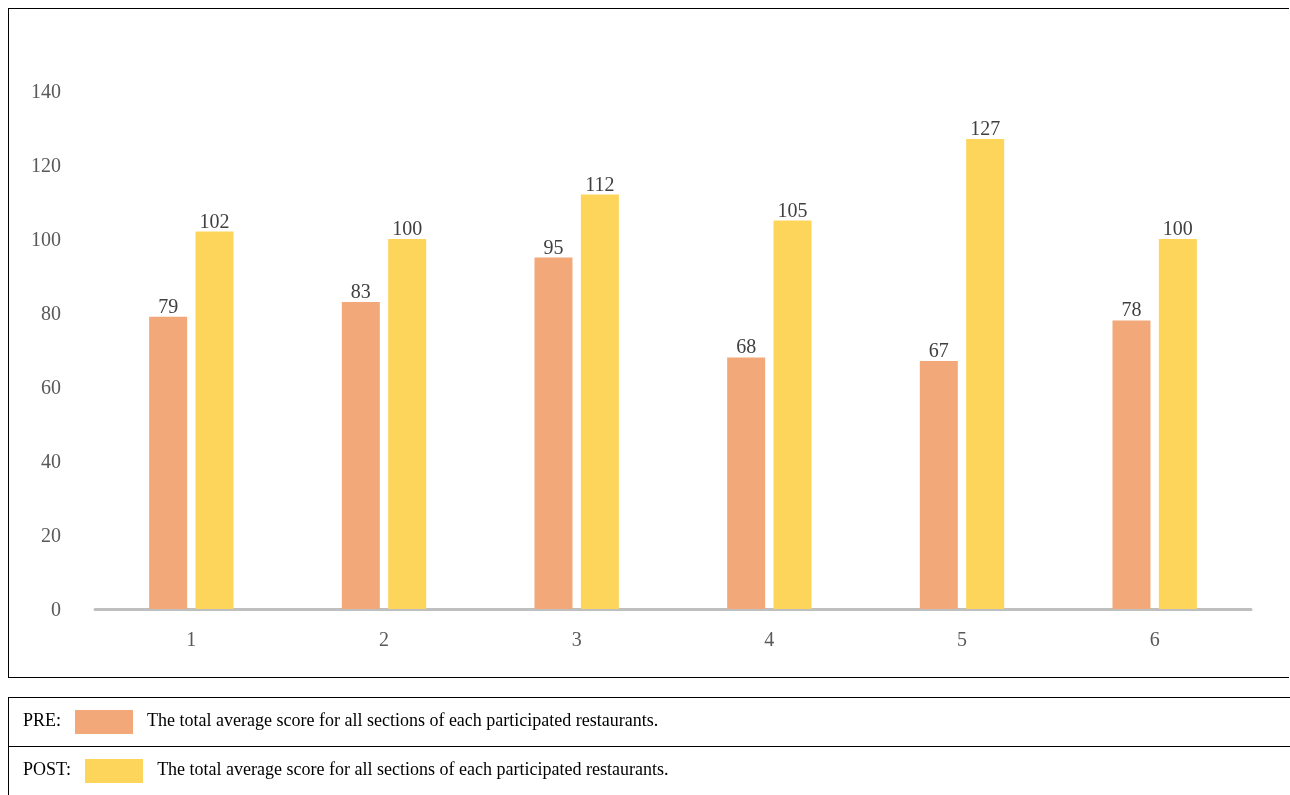  Describe the element at coordinates (51, 461) in the screenshot. I see `y-tick-label: 40` at that location.